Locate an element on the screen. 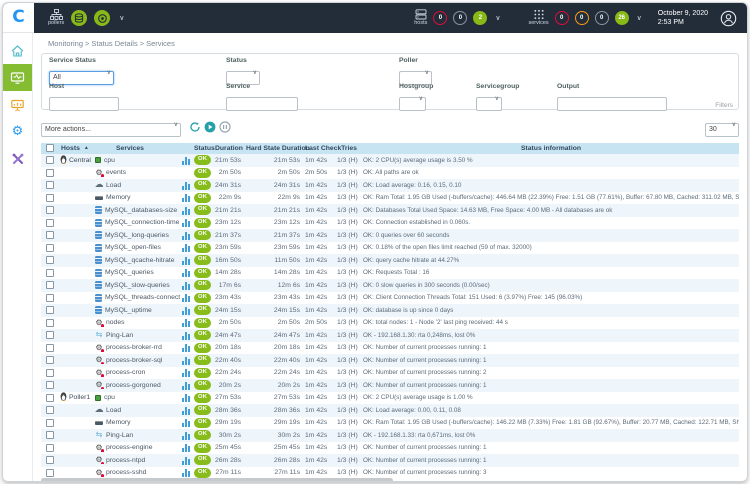 This screenshot has width=750, height=484. hosts-menu-button: hosts is located at coordinates (420, 18).